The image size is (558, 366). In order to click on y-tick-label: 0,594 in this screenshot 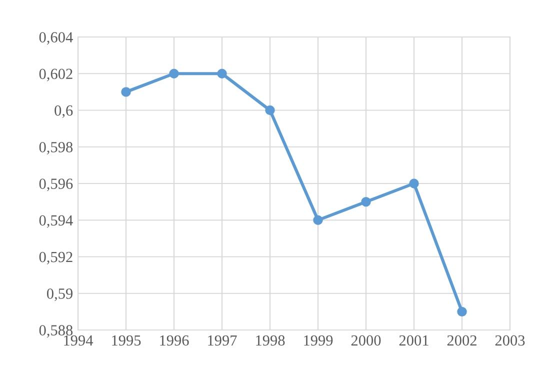, I will do `click(56, 221)`.